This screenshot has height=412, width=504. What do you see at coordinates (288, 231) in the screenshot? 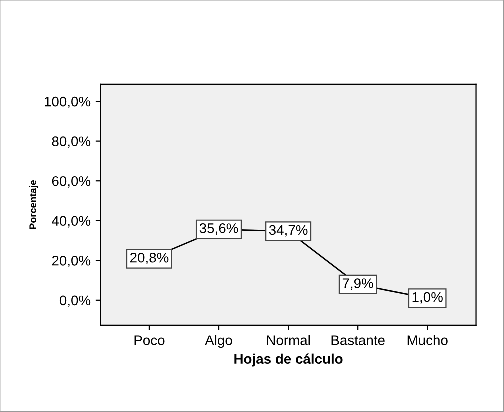
I see `data-label: 34,7%` at bounding box center [288, 231].